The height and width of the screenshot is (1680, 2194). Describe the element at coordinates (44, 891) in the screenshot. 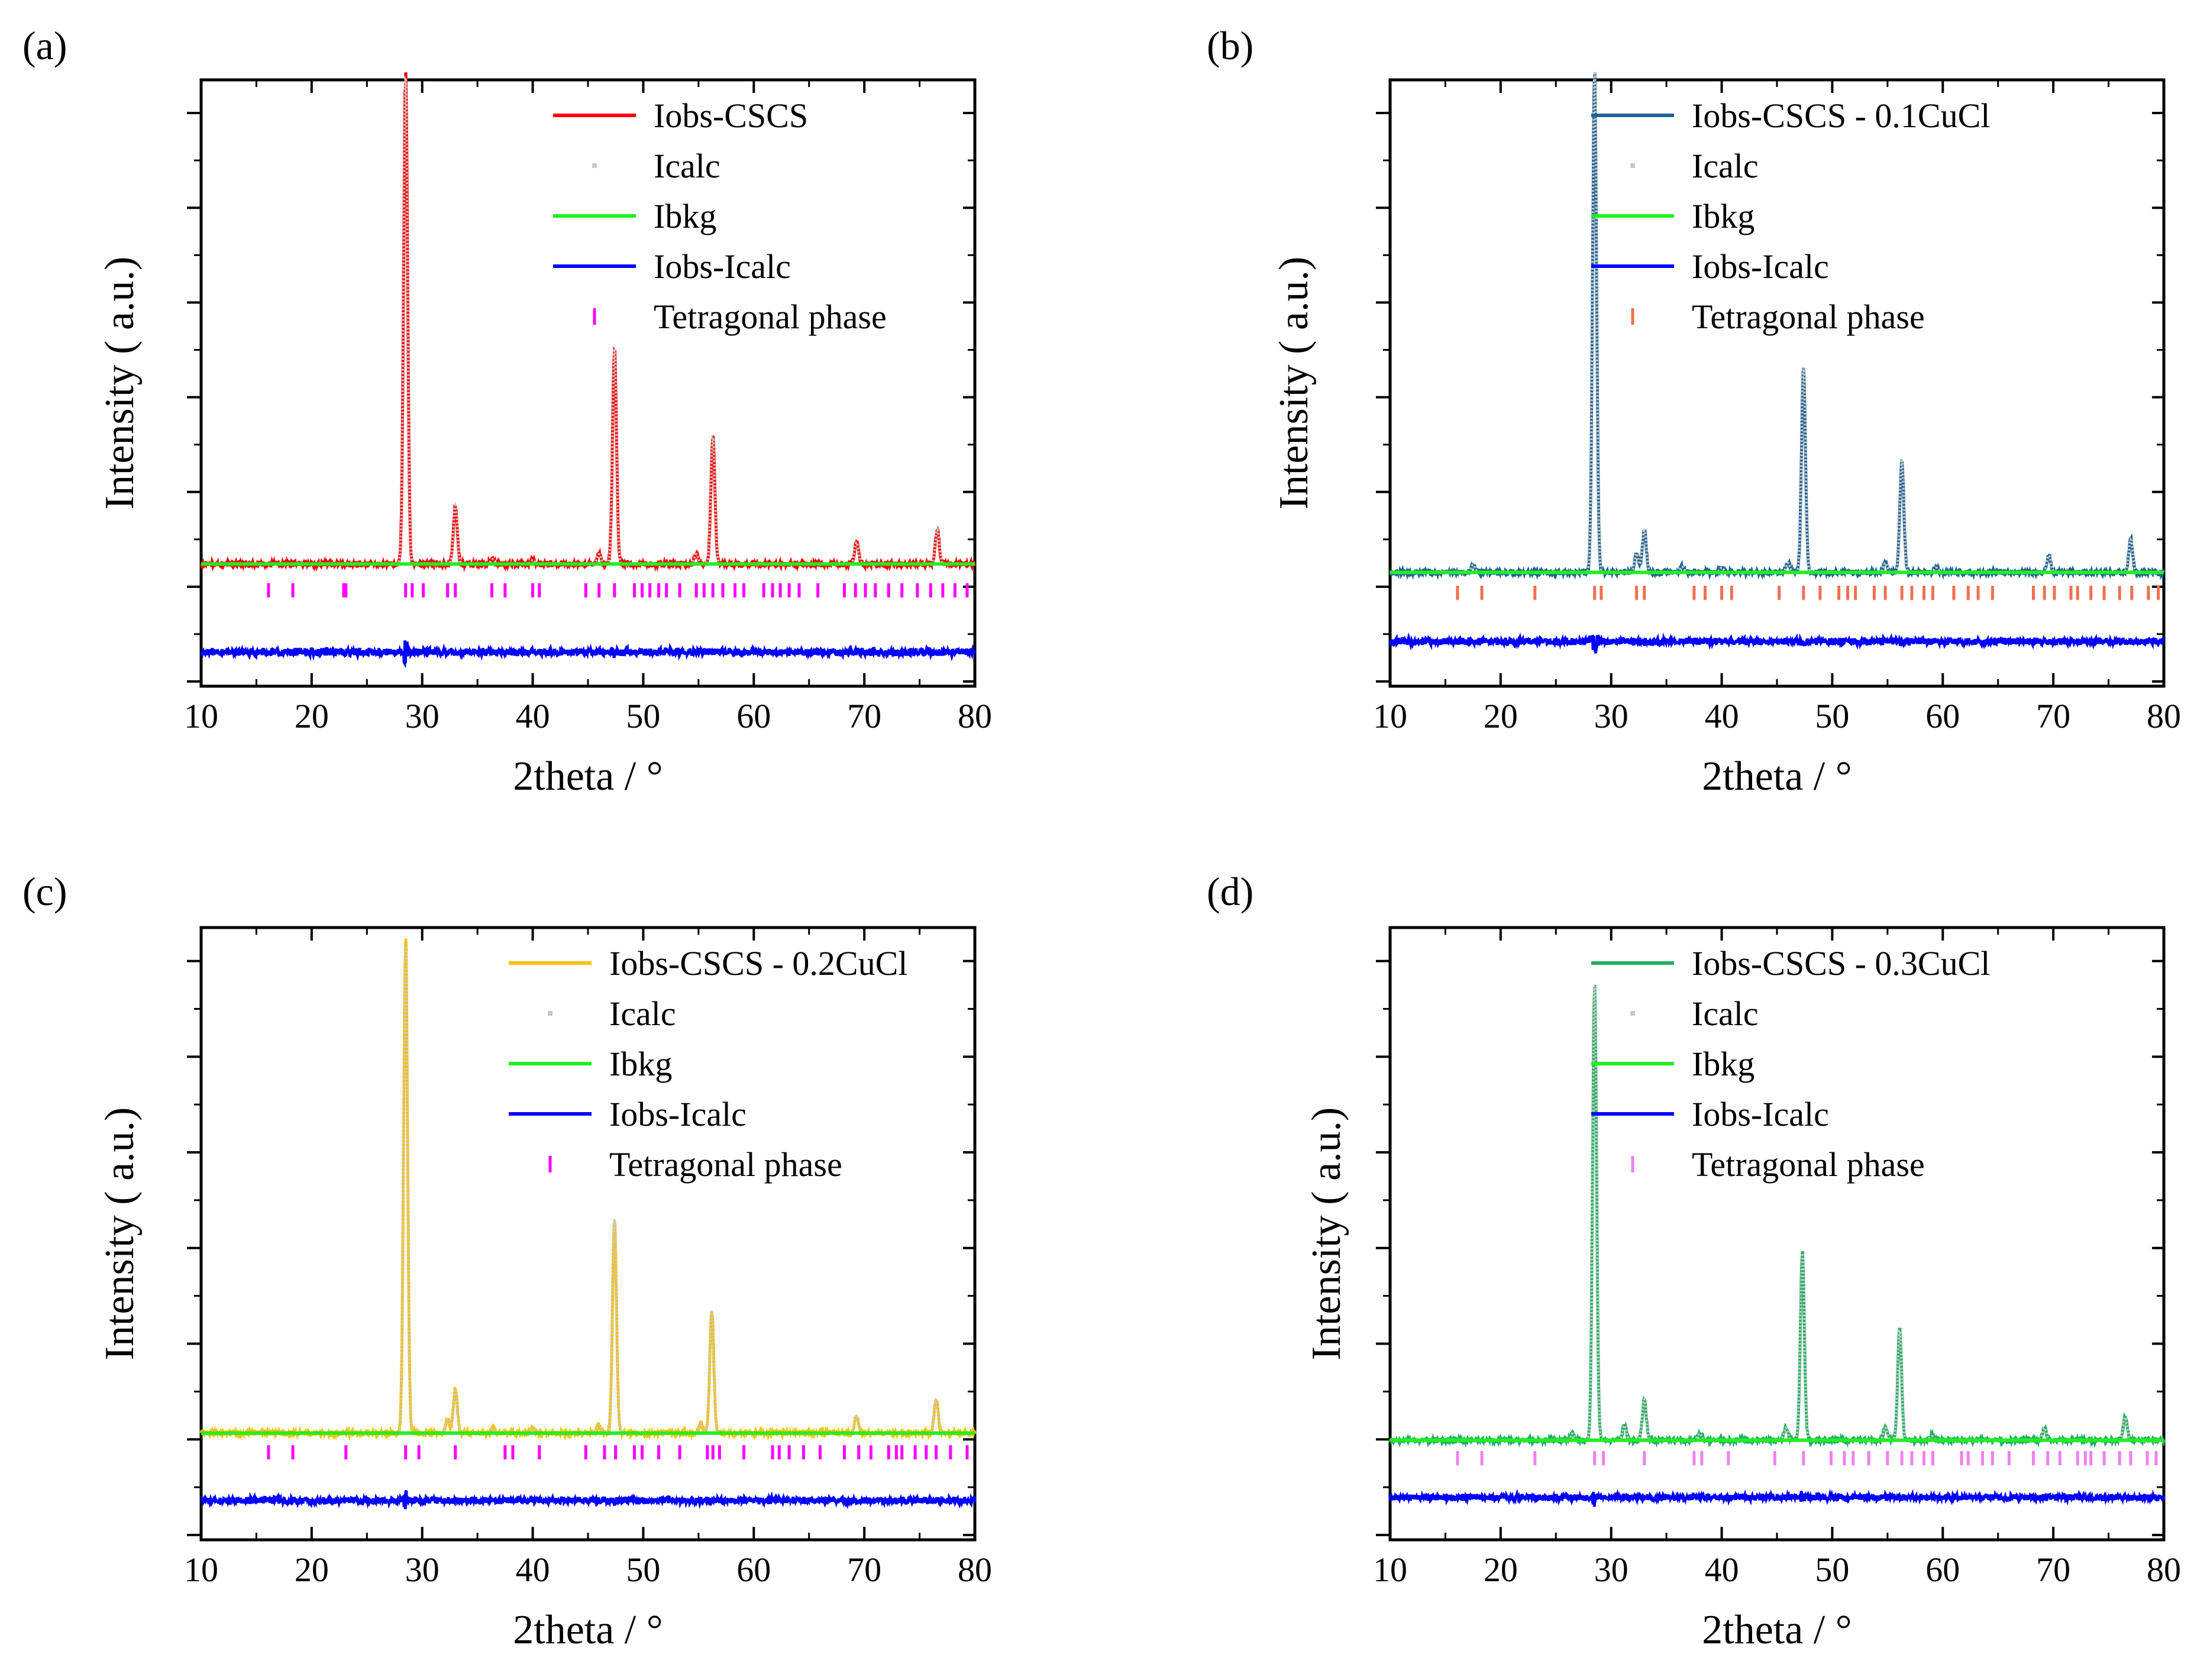

I see `panel-label: (c)` at that location.